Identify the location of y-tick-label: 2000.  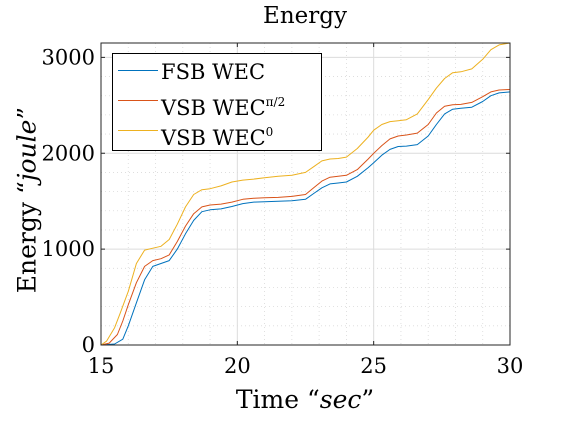
(68, 153).